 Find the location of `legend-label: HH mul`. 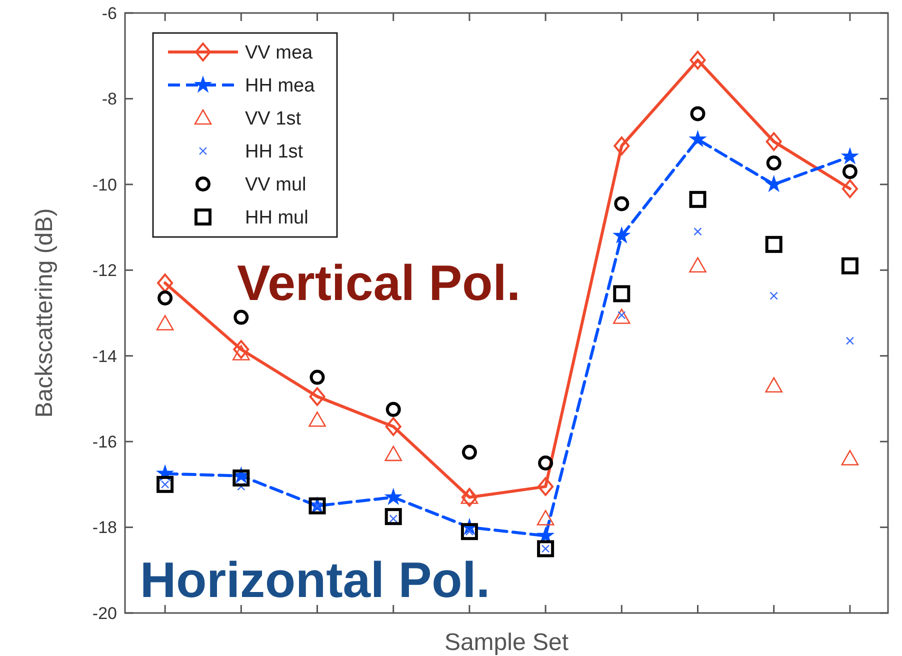

legend-label: HH mul is located at coordinates (276, 218).